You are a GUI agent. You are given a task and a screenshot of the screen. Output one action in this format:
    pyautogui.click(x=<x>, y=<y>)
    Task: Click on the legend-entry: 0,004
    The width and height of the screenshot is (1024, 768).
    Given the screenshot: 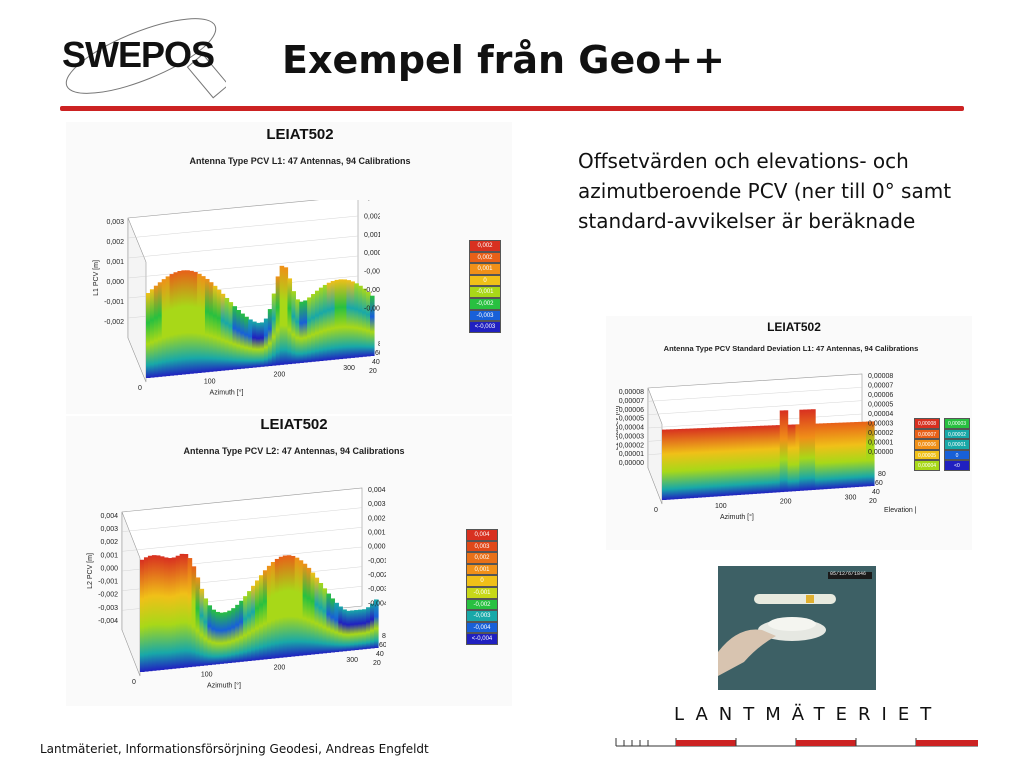 What is the action you would take?
    pyautogui.click(x=482, y=535)
    